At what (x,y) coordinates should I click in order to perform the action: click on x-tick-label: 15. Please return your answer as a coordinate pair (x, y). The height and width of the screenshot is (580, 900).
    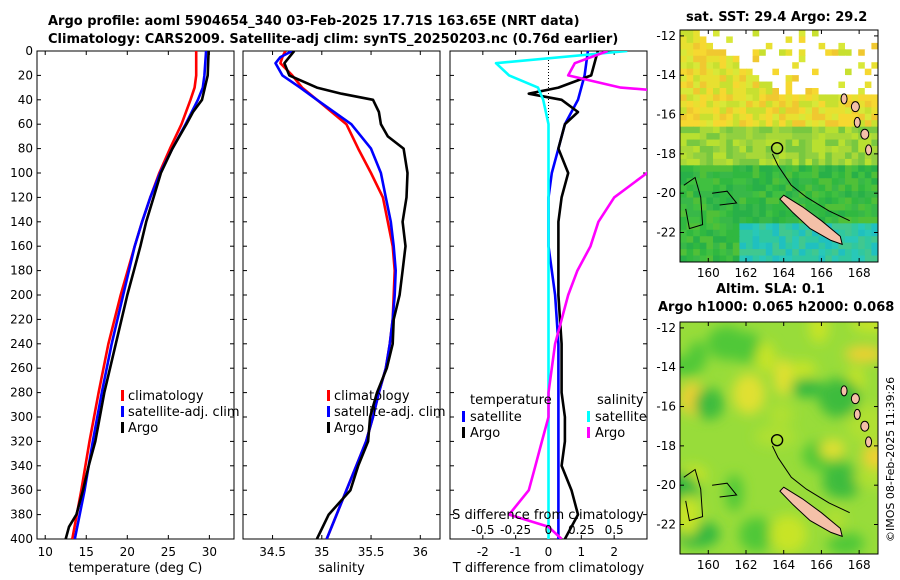
    Looking at the image, I should click on (86, 552).